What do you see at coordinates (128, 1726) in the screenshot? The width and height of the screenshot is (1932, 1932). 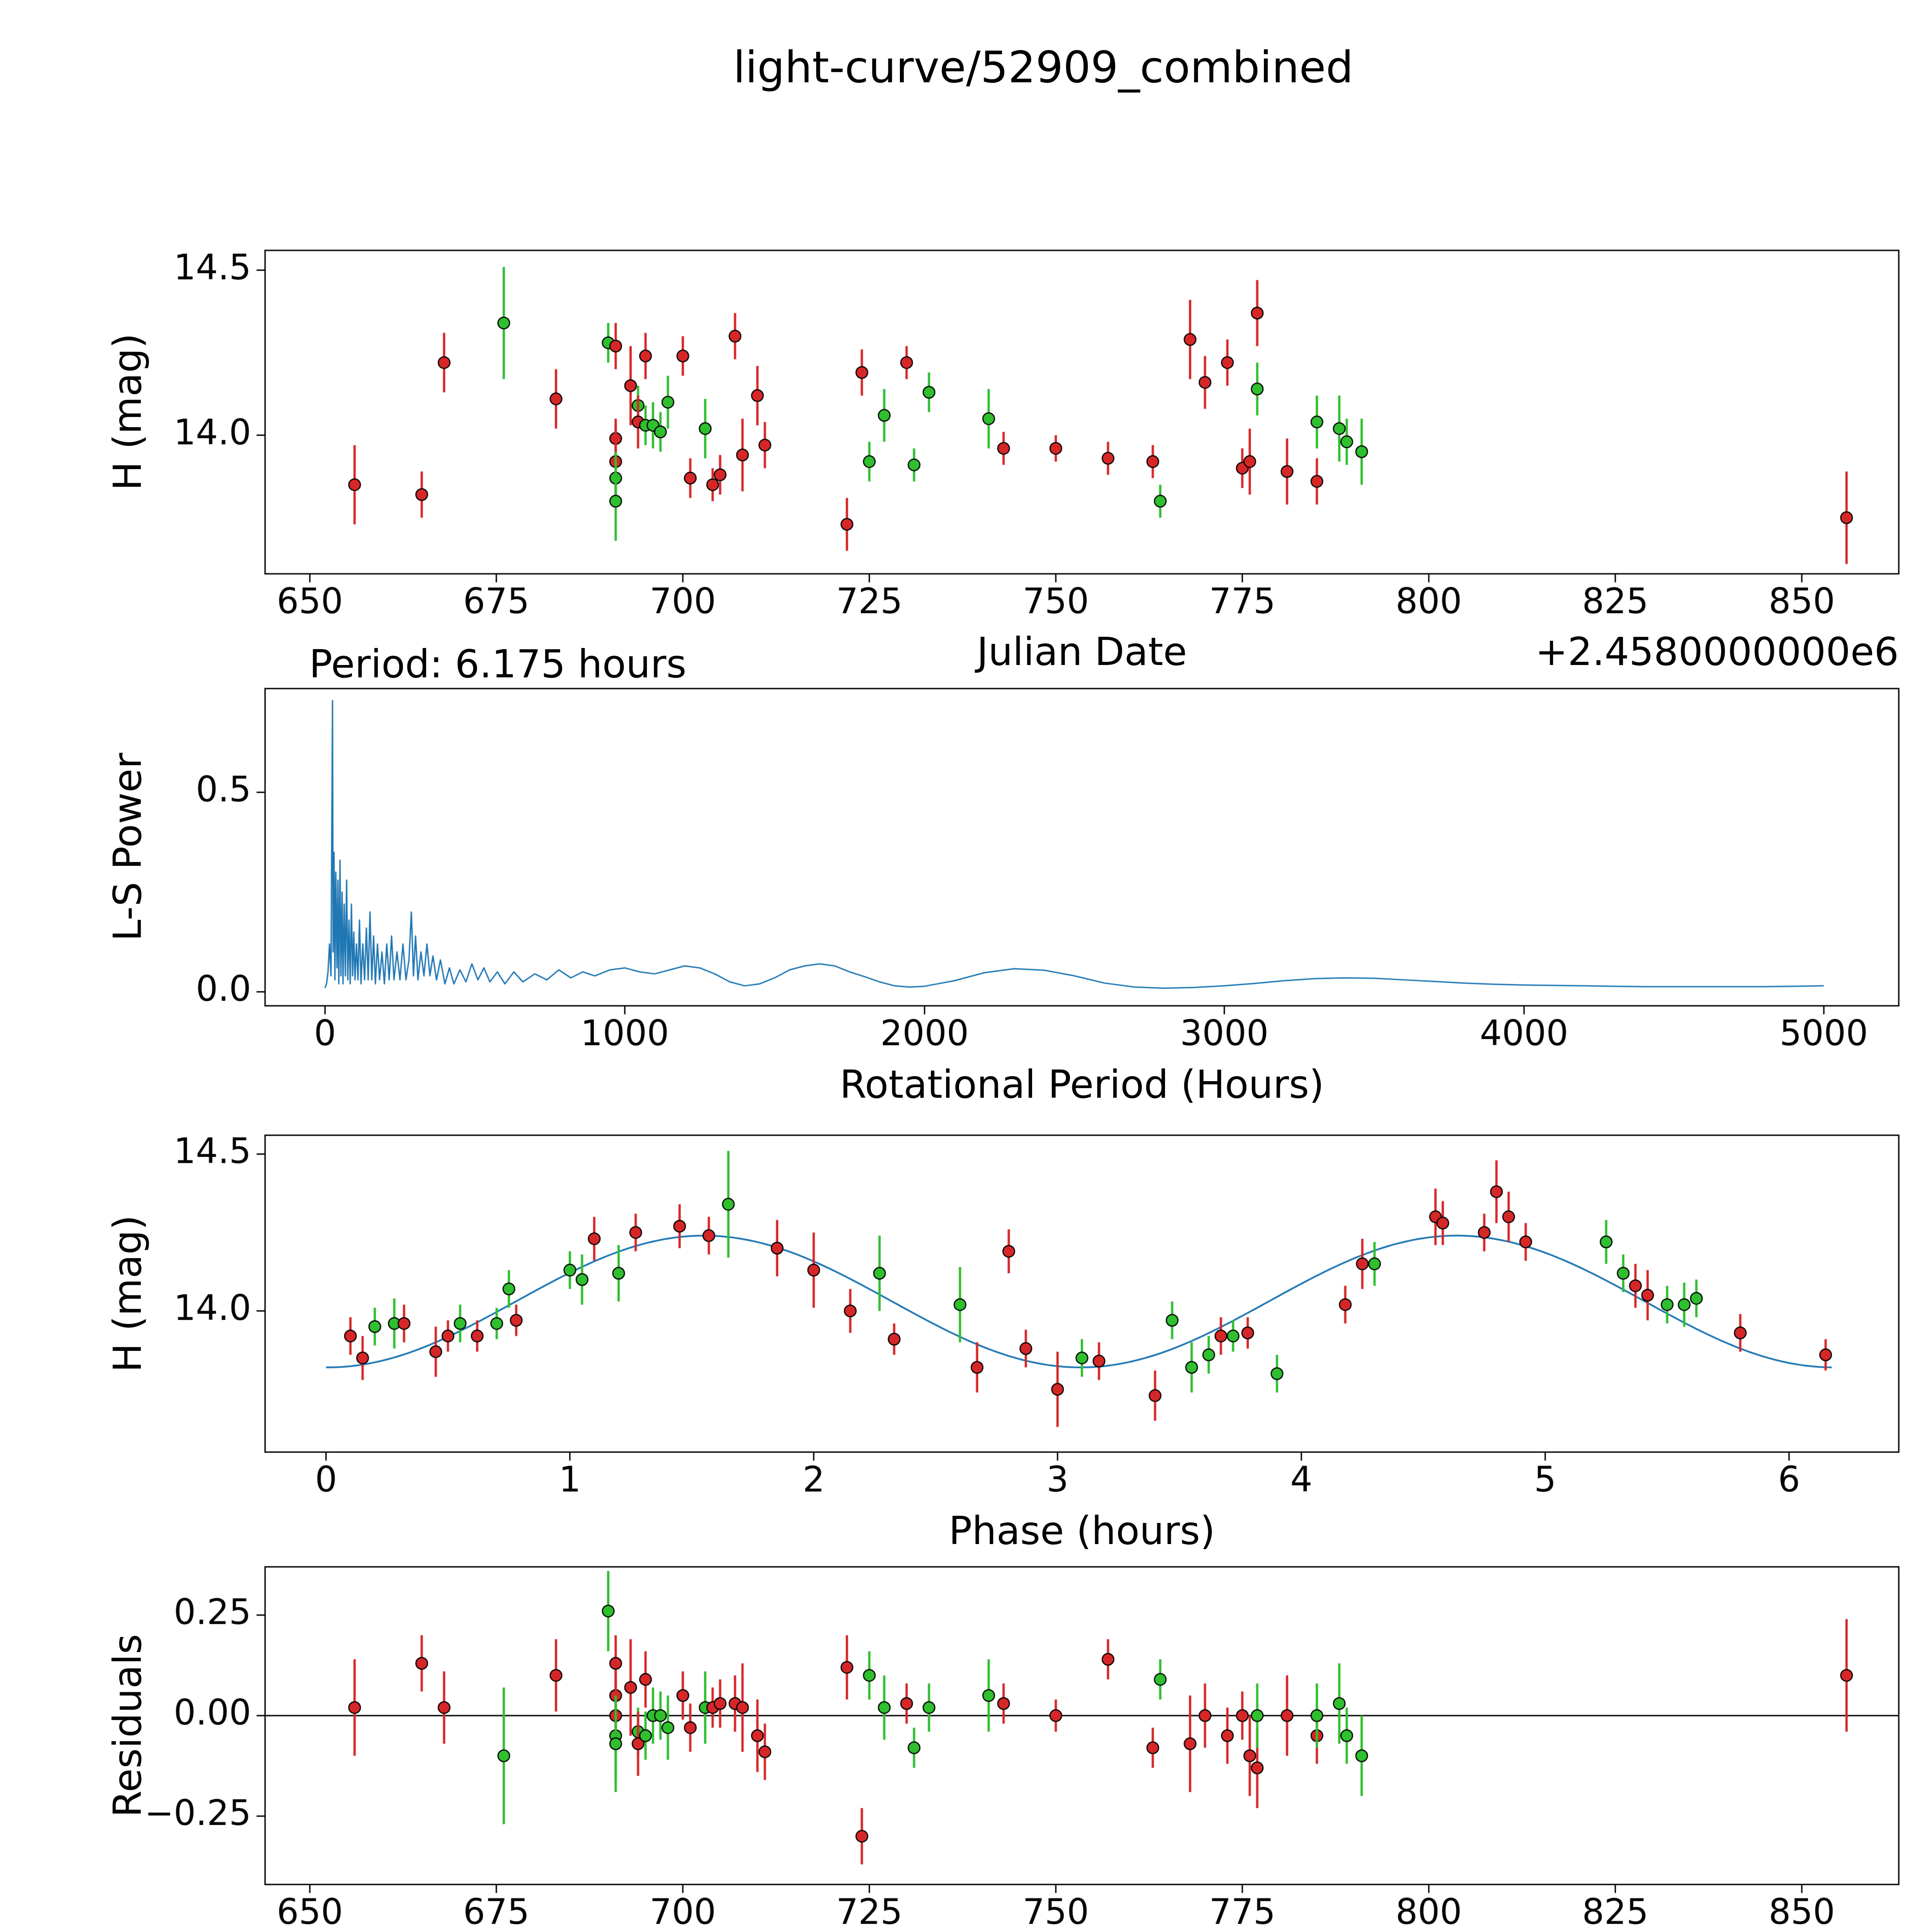 I see `panel4-y-axis-label: Residuals` at bounding box center [128, 1726].